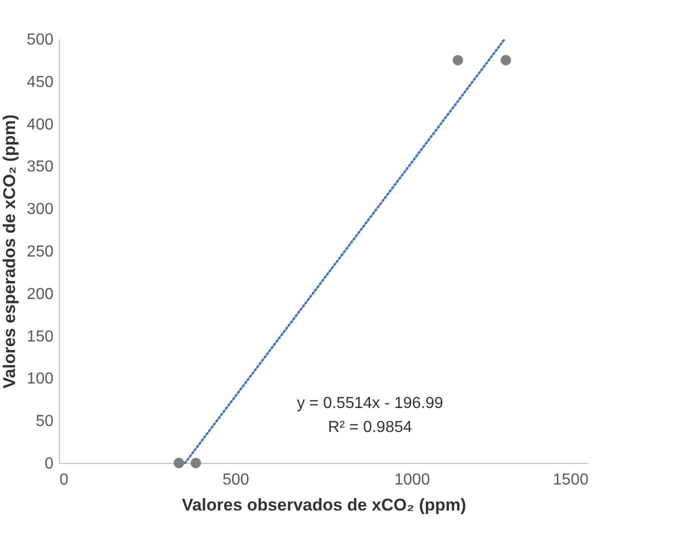 The width and height of the screenshot is (674, 541). I want to click on x-tick-label: 1500, so click(570, 480).